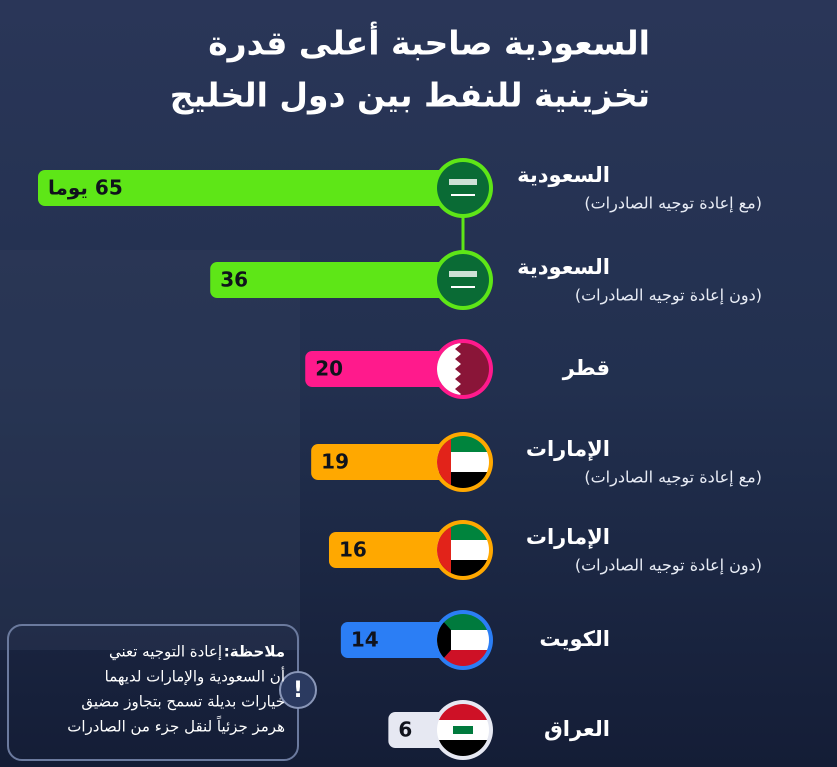 This screenshot has width=837, height=767. What do you see at coordinates (176, 725) in the screenshot?
I see `note-line: هرمز جزئياً لنقل جزء من الصادرات` at bounding box center [176, 725].